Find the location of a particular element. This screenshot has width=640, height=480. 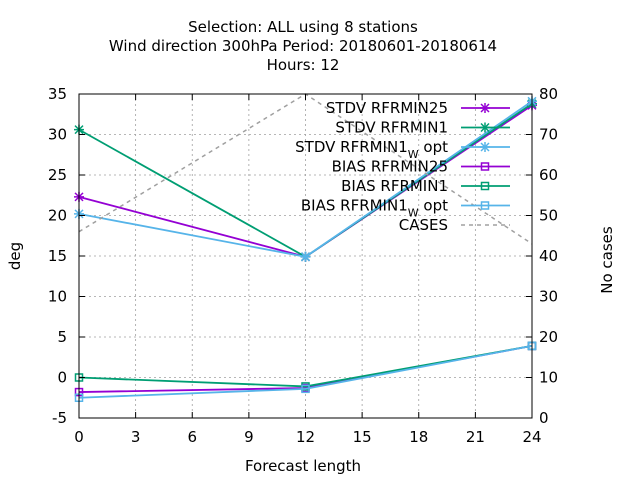

y-tick-label: 10 is located at coordinates (57, 297).